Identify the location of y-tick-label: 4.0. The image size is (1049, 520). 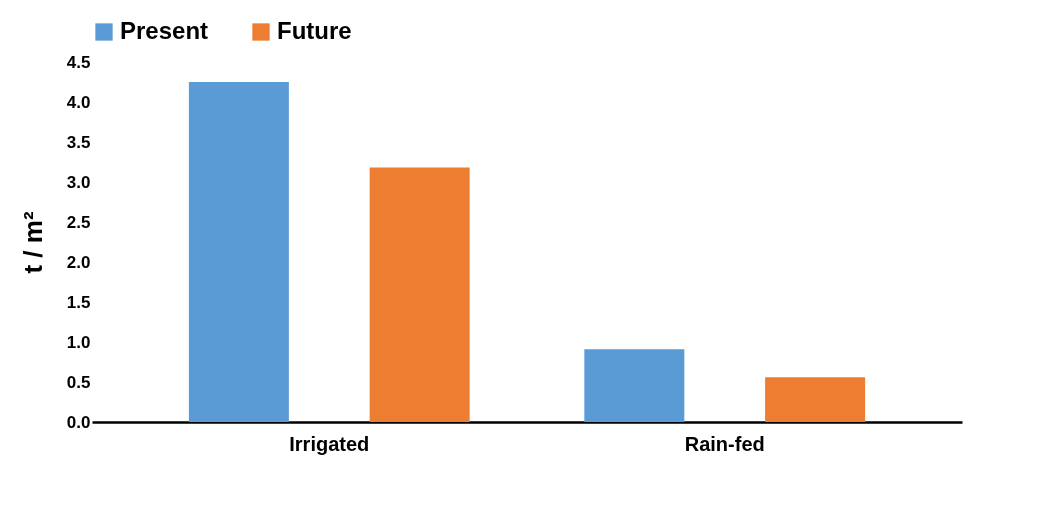
(78, 102).